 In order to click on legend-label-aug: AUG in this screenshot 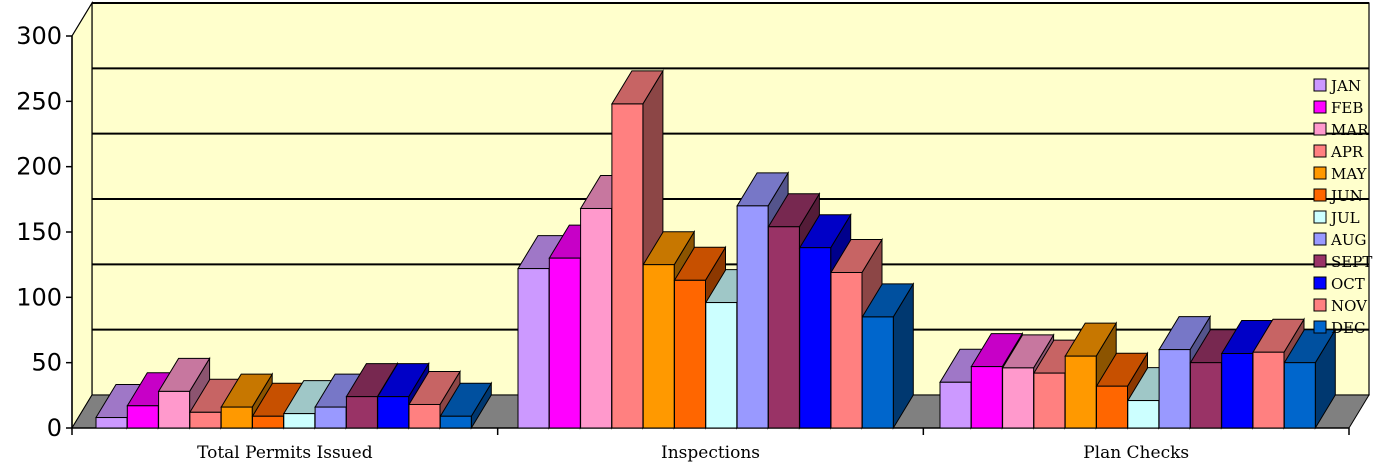, I will do `click(1348, 240)`.